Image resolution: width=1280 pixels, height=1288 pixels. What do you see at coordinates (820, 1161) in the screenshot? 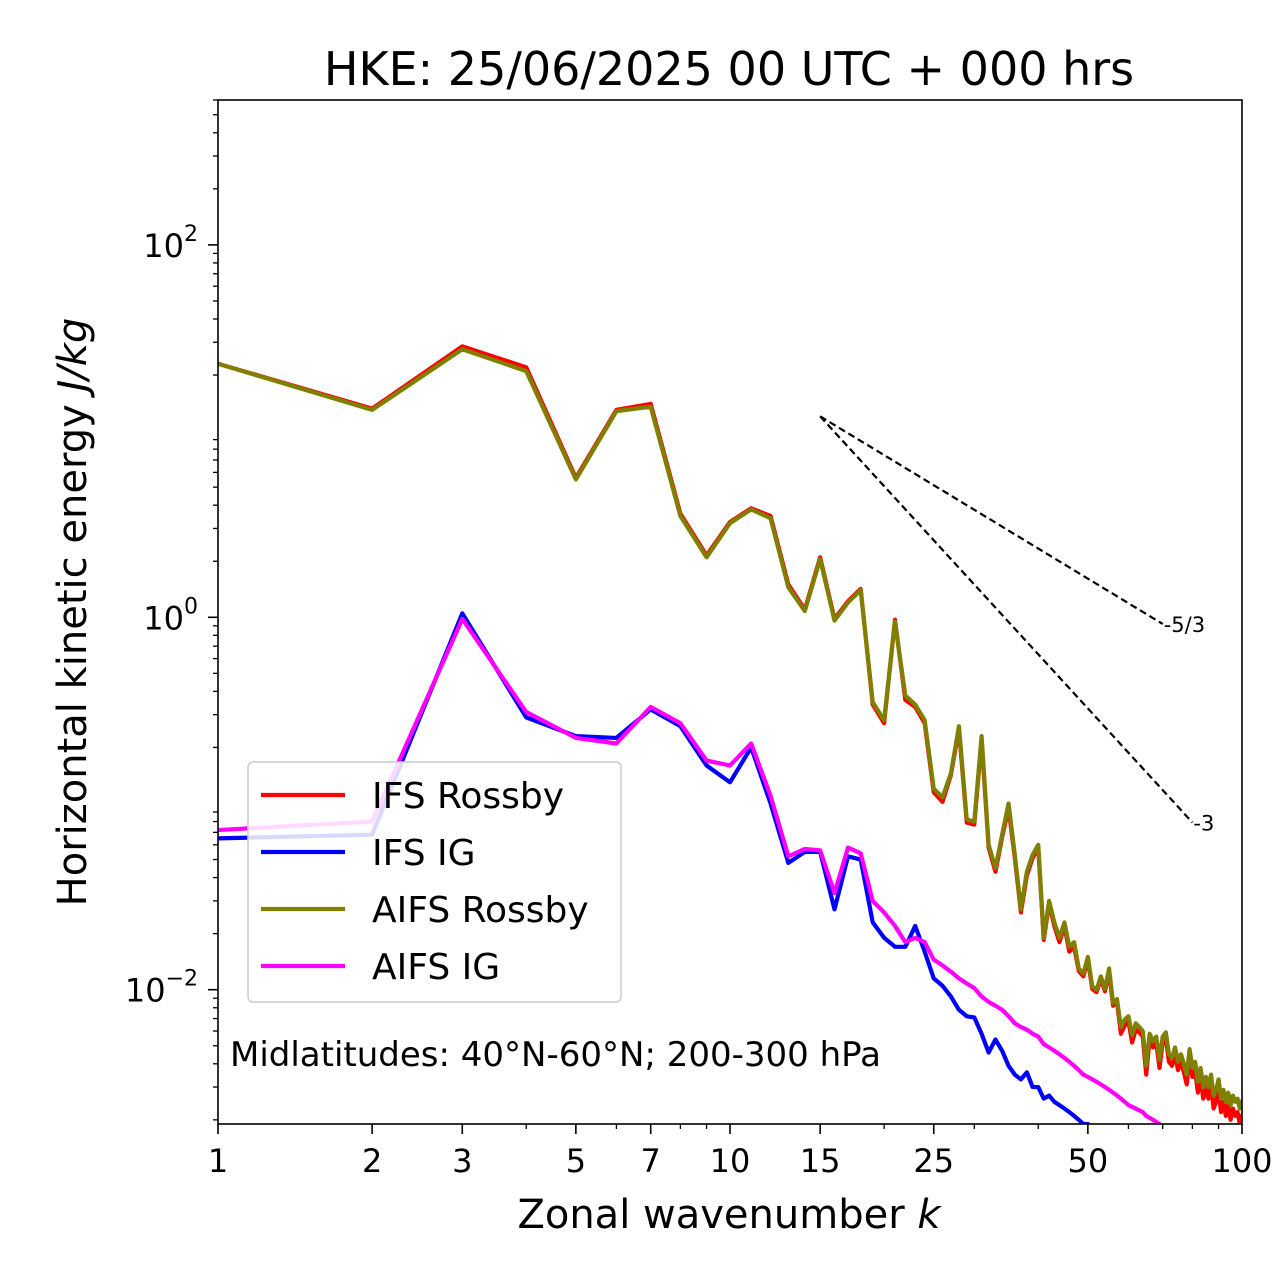
I see `x-tick-label: 15` at bounding box center [820, 1161].